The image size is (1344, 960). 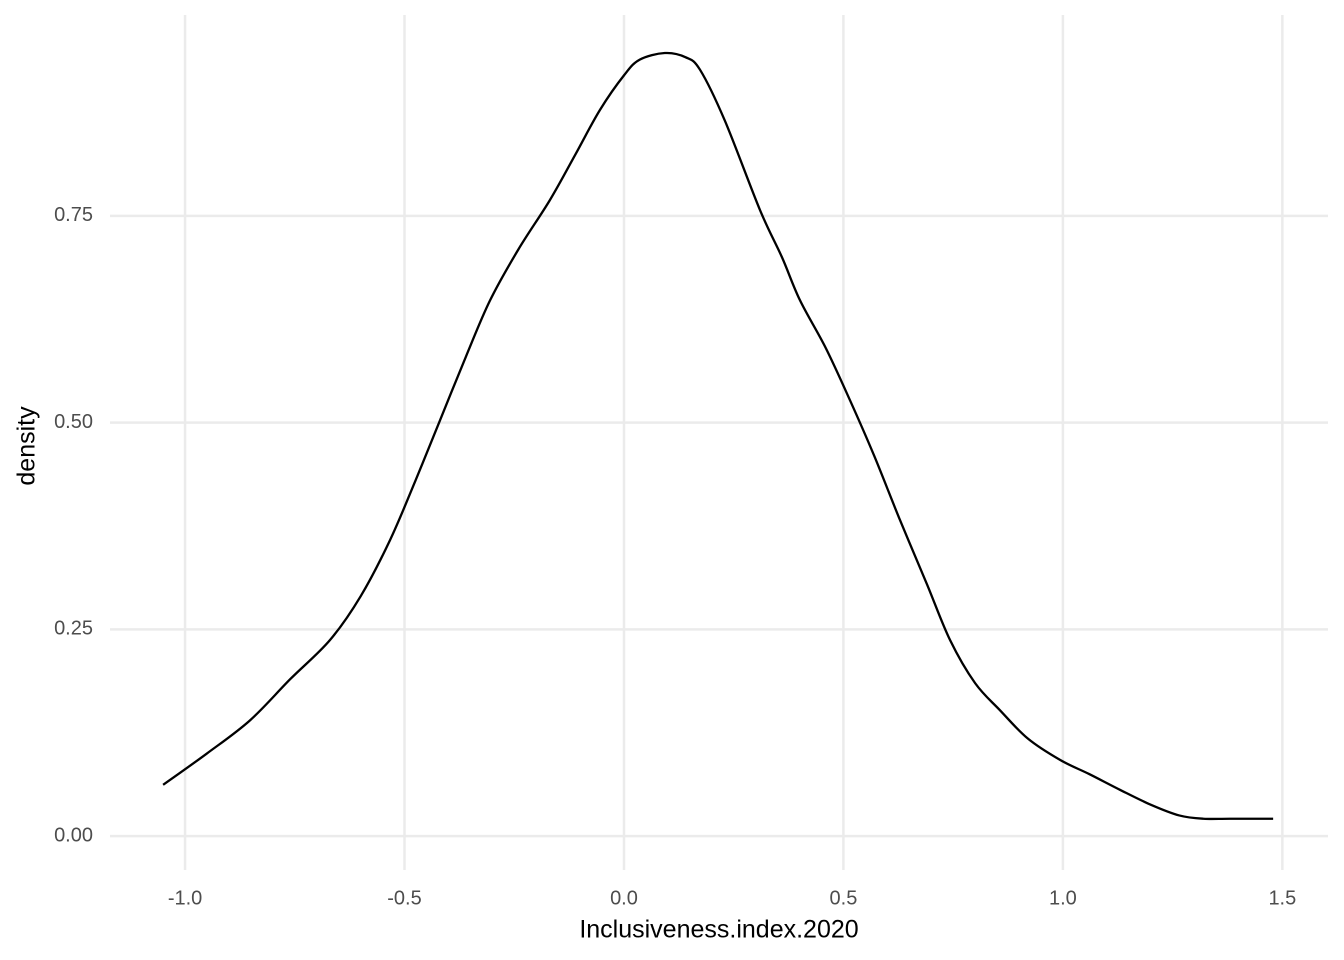 What do you see at coordinates (185, 898) in the screenshot?
I see `x-tick-label: -1.0` at bounding box center [185, 898].